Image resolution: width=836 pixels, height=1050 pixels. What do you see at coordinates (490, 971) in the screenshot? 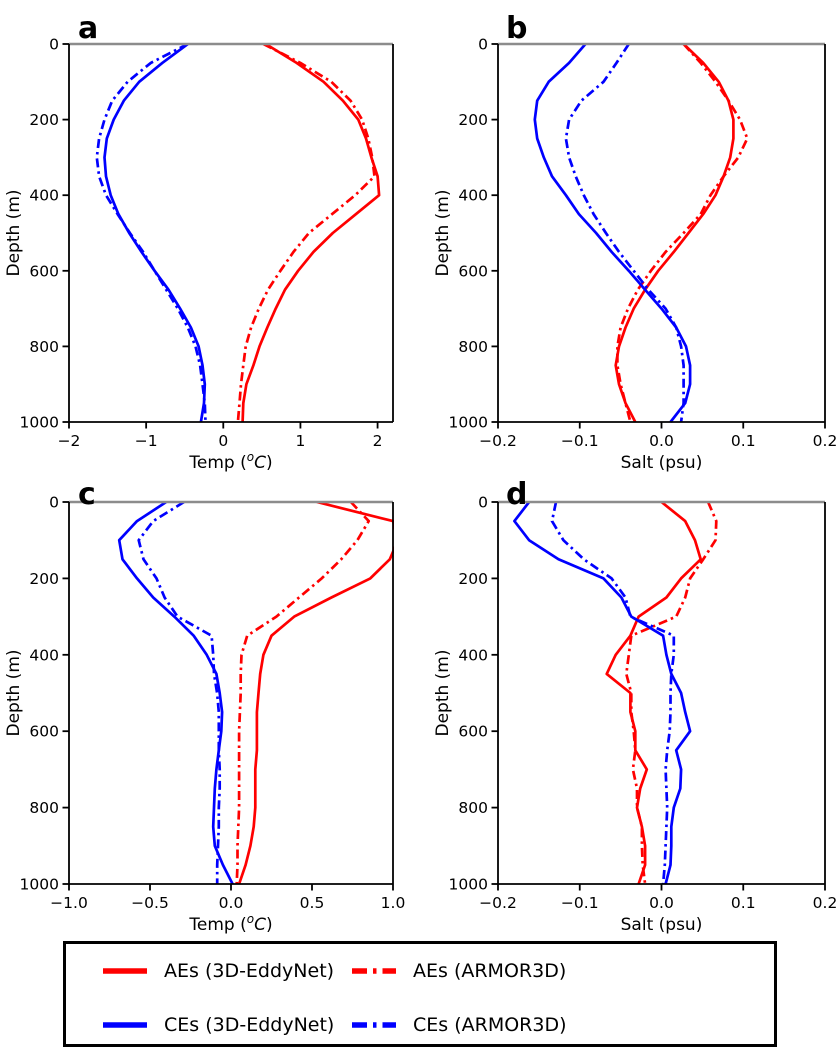
I see `legend-label-aes-armor3d: AEs (ARMOR3D)` at bounding box center [490, 971].